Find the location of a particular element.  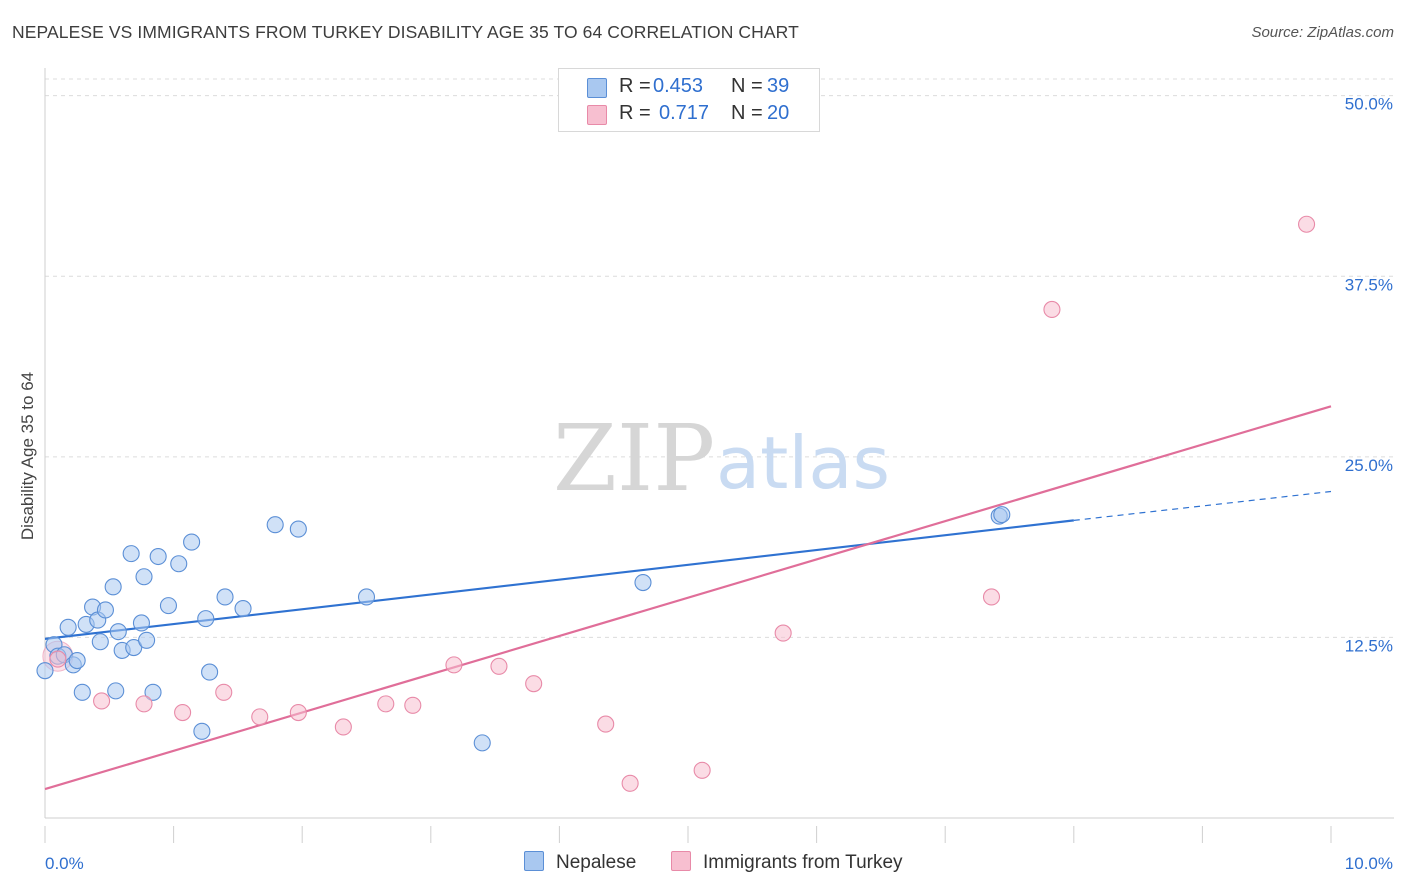

trend-line-nepalese is located at coordinates (559, 579).